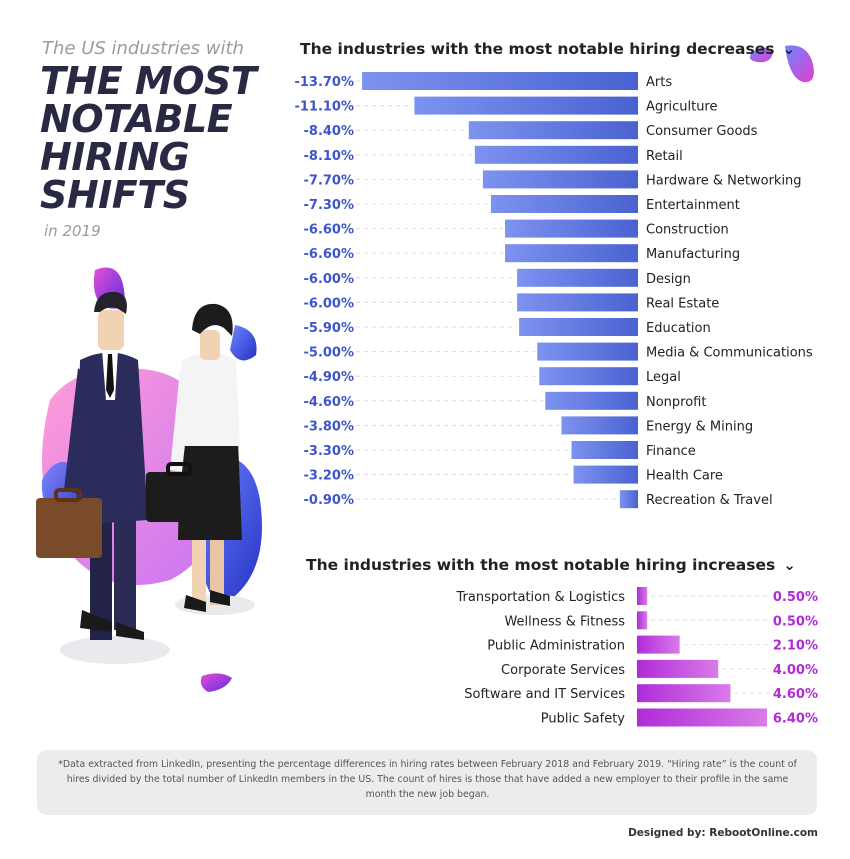 This screenshot has height=859, width=850. What do you see at coordinates (563, 670) in the screenshot?
I see `category-label: Corporate Services` at bounding box center [563, 670].